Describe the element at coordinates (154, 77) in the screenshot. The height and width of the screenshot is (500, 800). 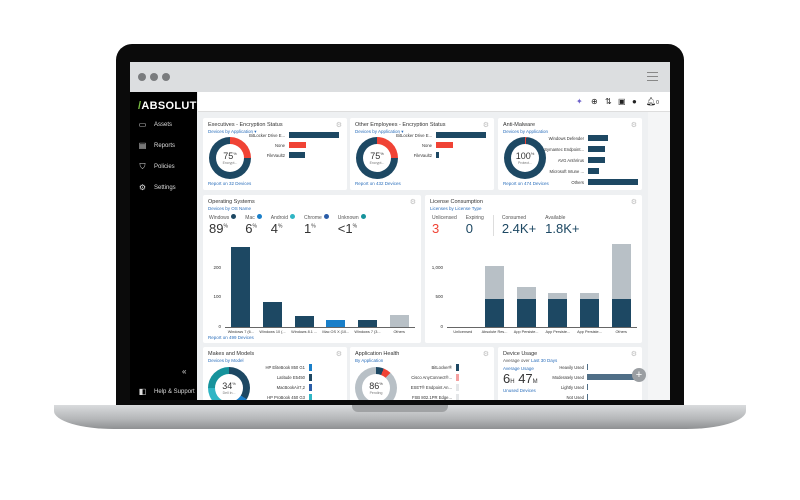
I see `window-minimize-button` at that location.